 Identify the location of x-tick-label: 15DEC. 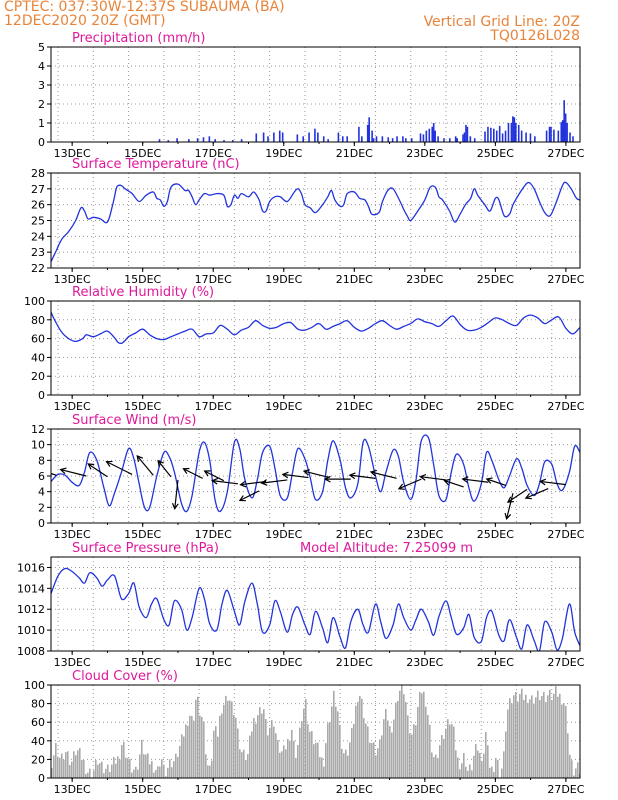
(142, 279).